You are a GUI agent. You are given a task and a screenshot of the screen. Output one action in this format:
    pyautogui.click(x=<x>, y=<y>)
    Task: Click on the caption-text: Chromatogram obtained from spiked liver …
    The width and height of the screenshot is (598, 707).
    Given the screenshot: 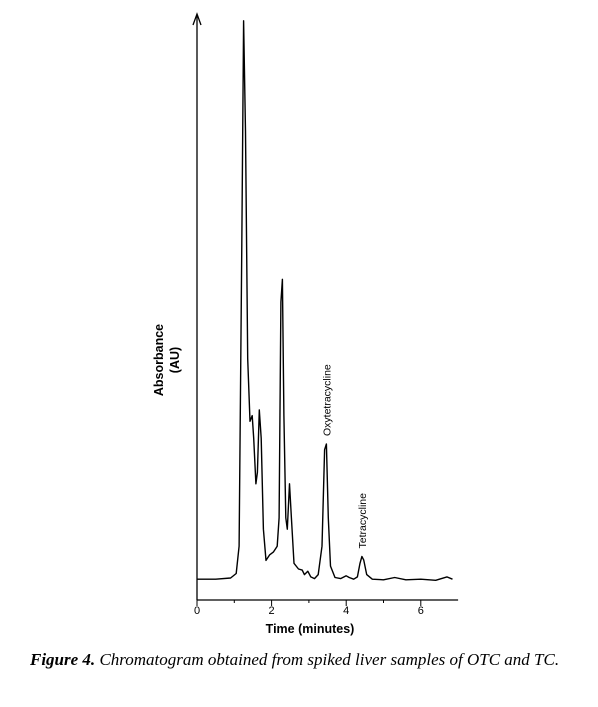 What is the action you would take?
    pyautogui.click(x=327, y=659)
    